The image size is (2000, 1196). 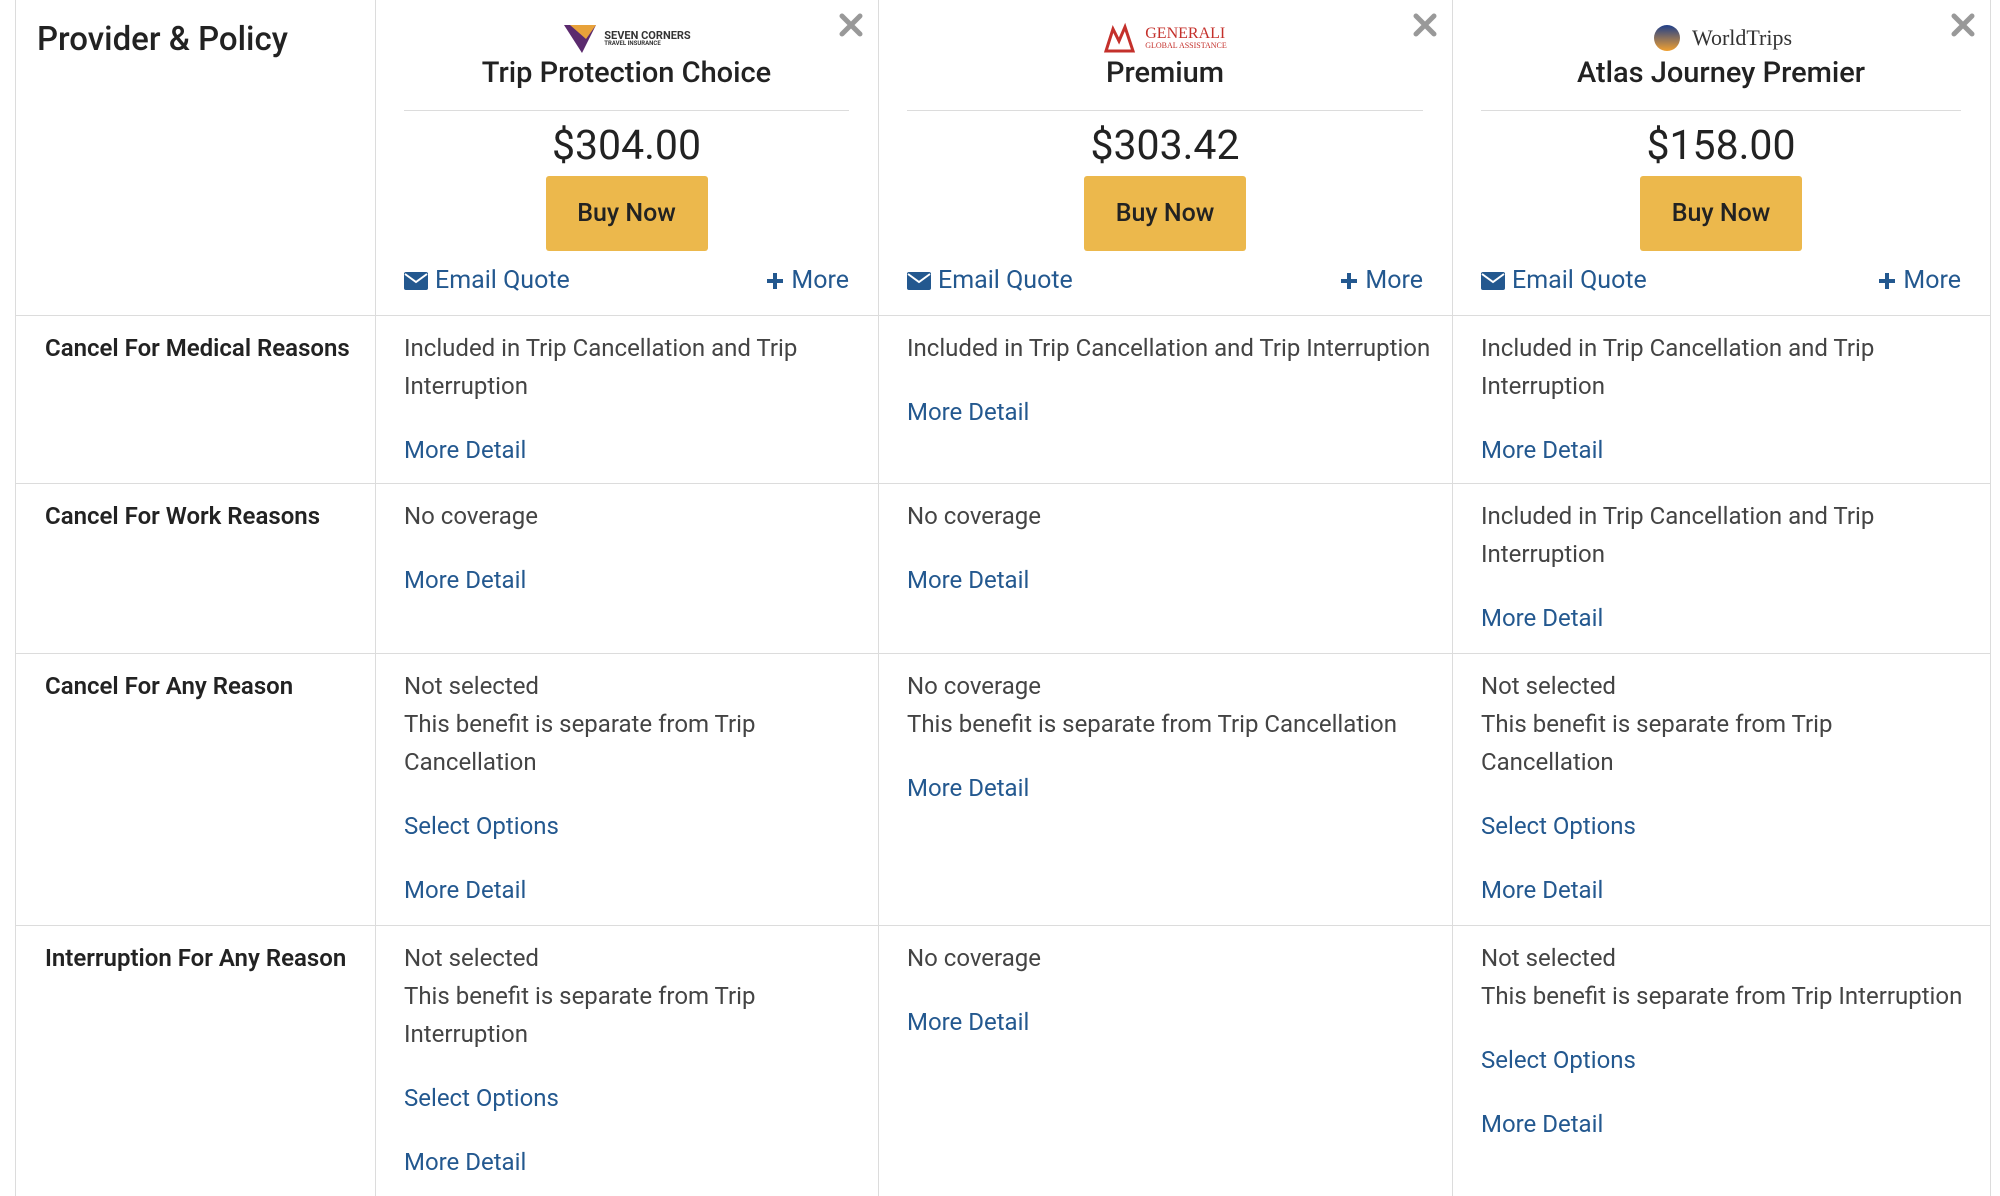 What do you see at coordinates (183, 516) in the screenshot?
I see `row-label: Cancel For Work Reasons` at bounding box center [183, 516].